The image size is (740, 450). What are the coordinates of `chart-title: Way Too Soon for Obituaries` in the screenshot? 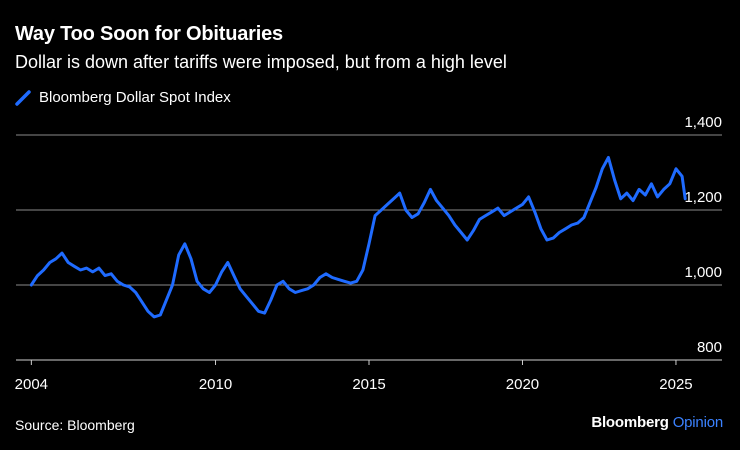 It's located at (149, 34).